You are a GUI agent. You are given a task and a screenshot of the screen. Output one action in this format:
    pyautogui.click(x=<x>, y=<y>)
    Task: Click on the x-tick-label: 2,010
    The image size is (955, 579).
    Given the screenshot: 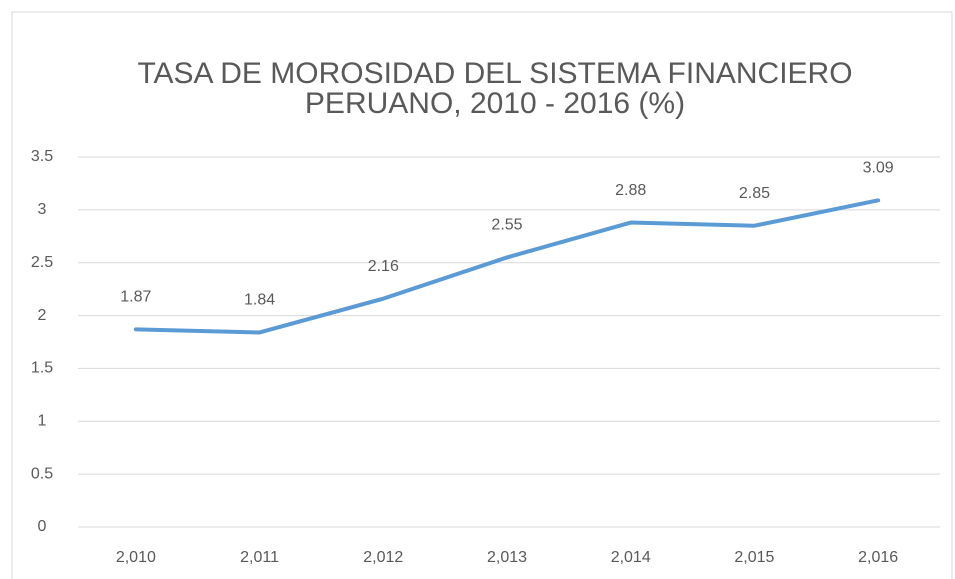 What is the action you would take?
    pyautogui.click(x=136, y=557)
    